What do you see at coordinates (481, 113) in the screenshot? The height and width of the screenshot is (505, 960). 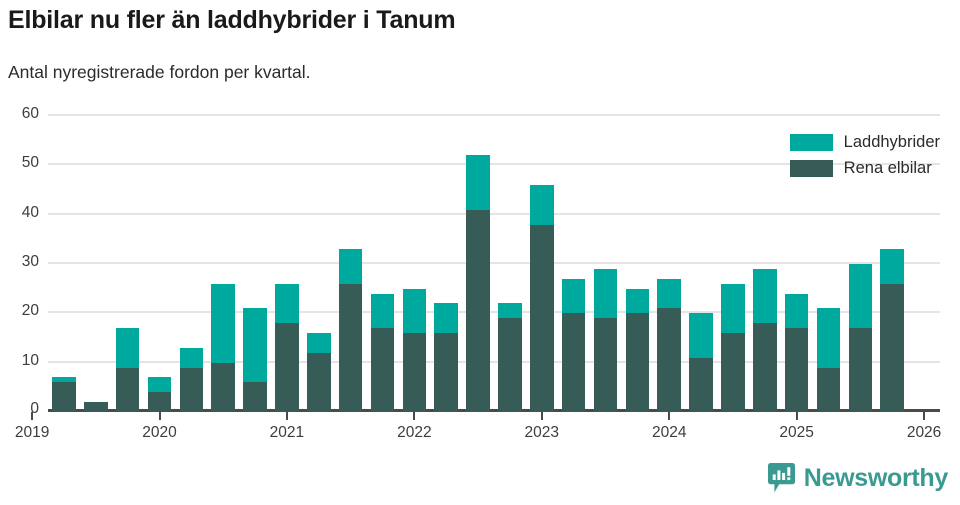 I see `gridline-60: 60` at bounding box center [481, 113].